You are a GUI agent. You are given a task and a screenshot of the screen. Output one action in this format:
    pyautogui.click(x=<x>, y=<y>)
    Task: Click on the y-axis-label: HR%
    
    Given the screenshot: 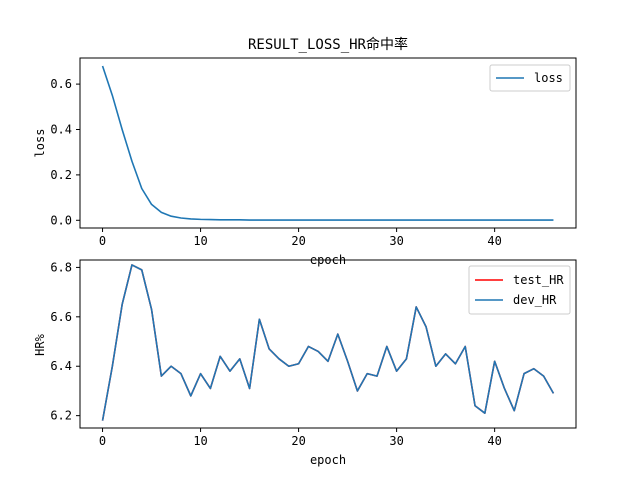 What is the action you would take?
    pyautogui.click(x=40, y=344)
    